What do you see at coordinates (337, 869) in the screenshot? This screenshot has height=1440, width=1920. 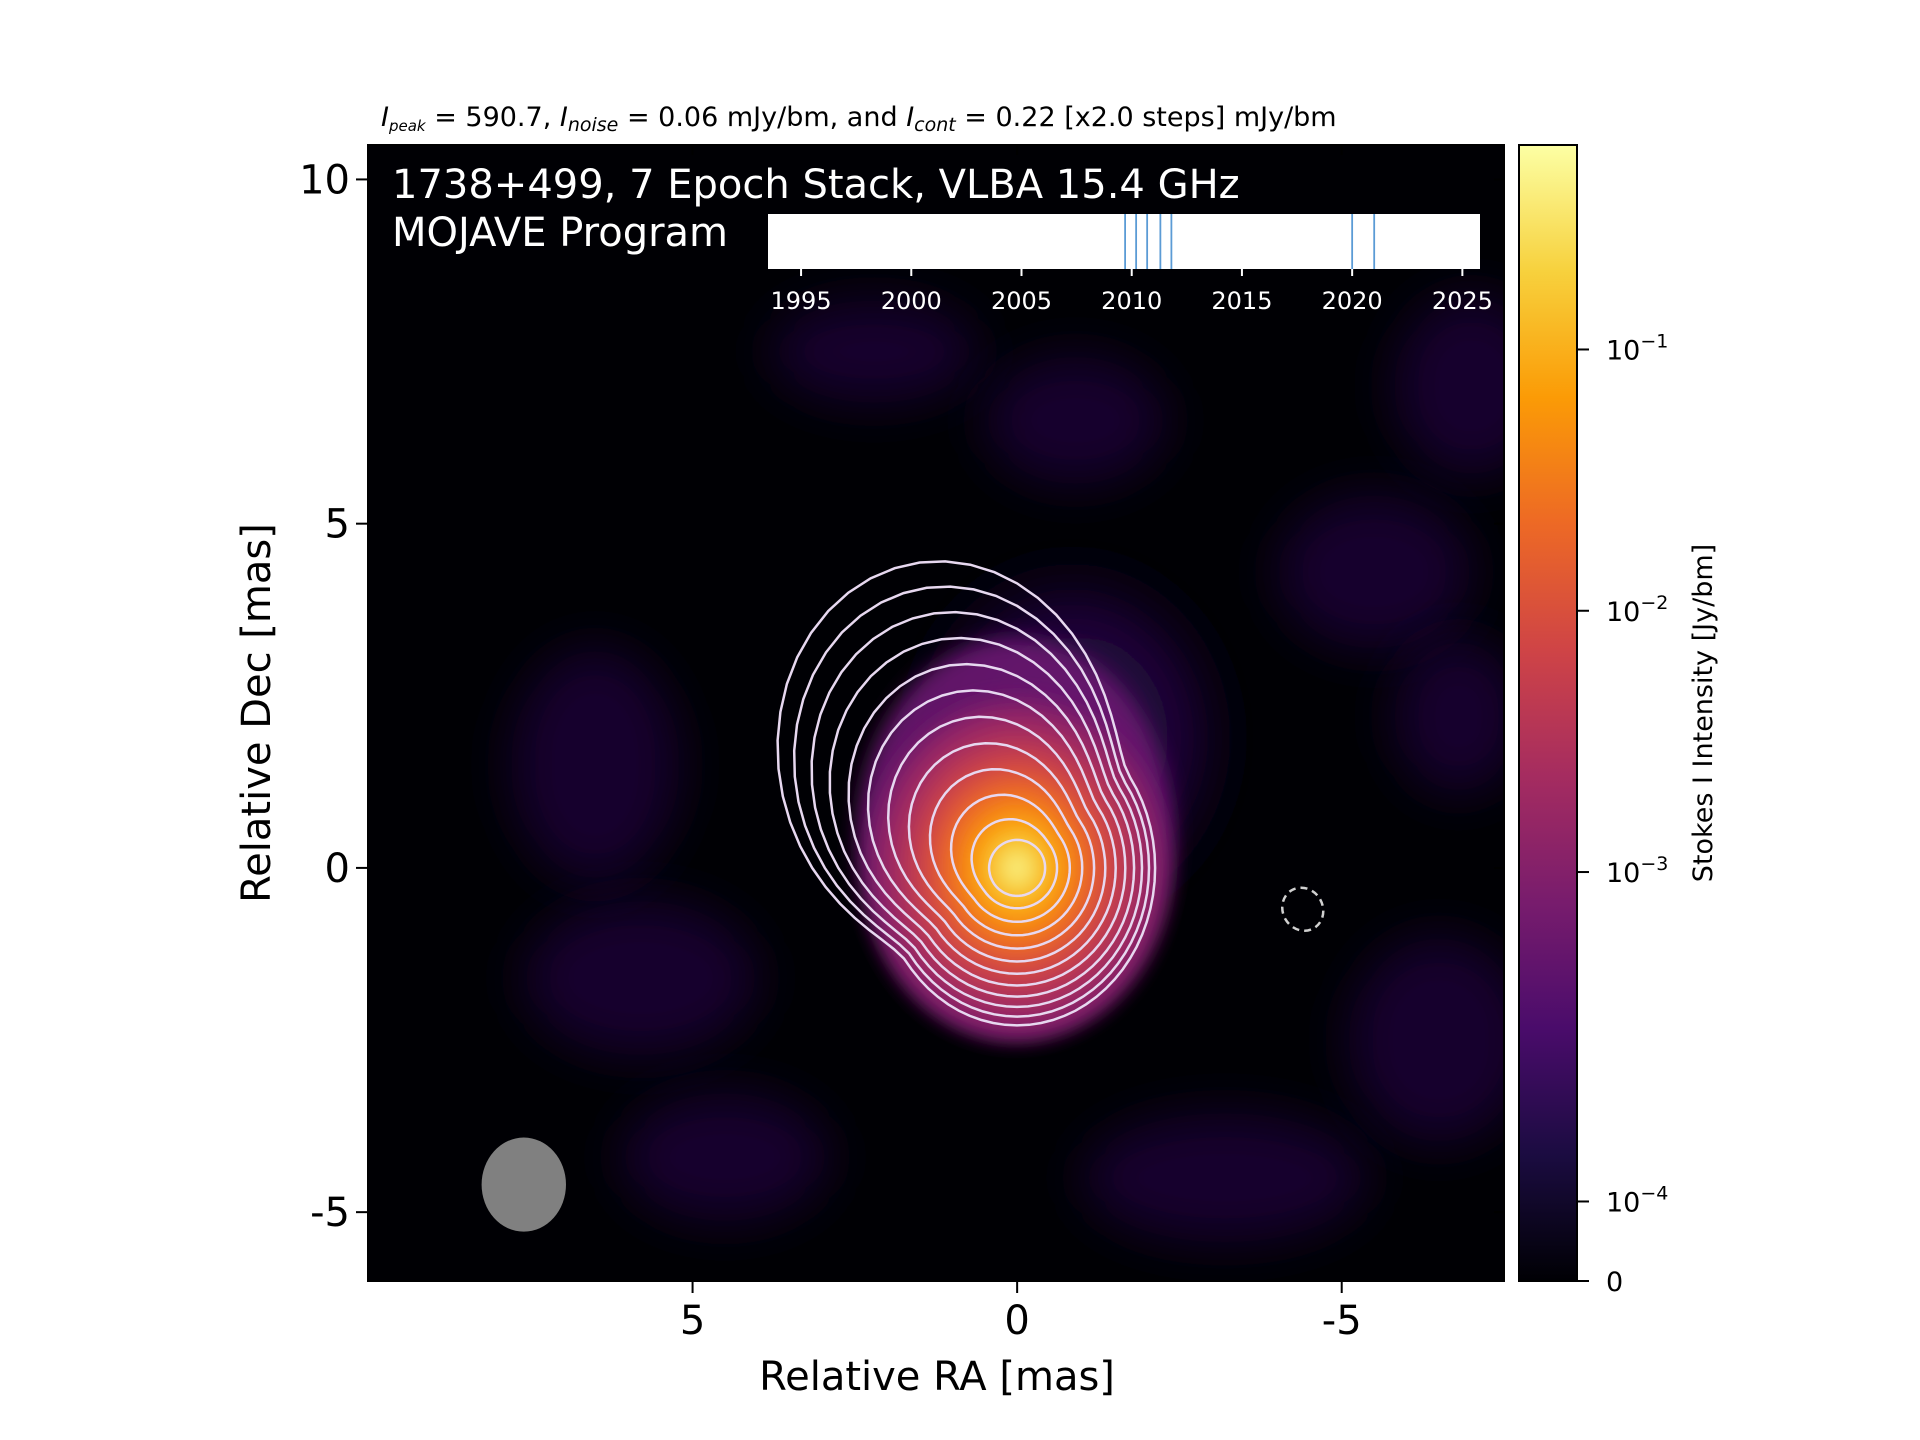 I see `y-tick-label: 0` at bounding box center [337, 869].